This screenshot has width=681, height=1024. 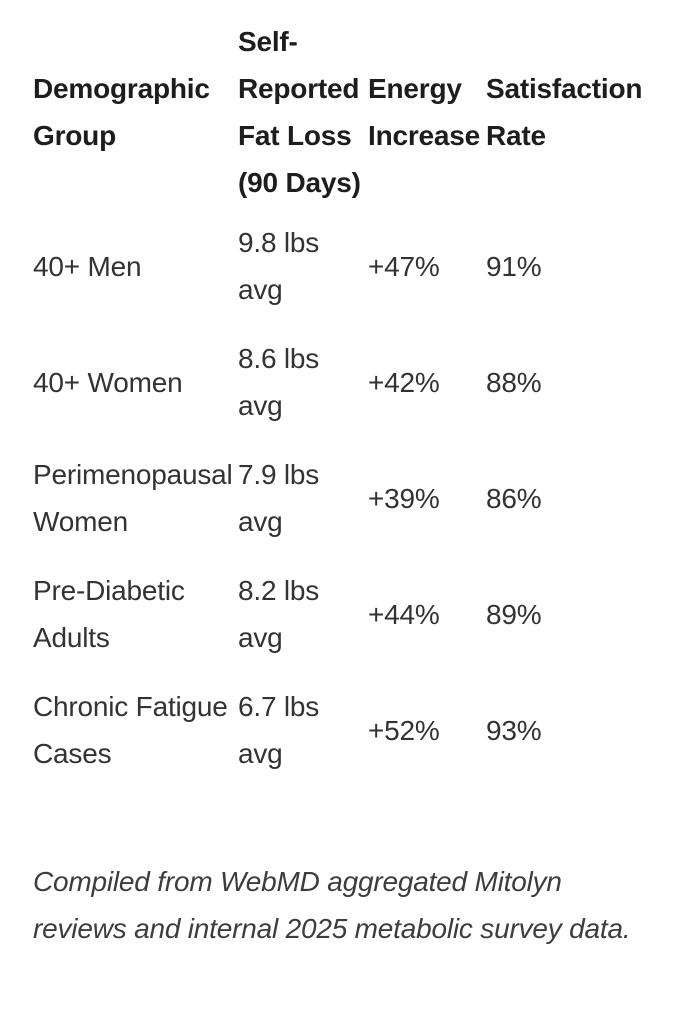 What do you see at coordinates (133, 498) in the screenshot?
I see `cell-group: Perimenopausal Women` at bounding box center [133, 498].